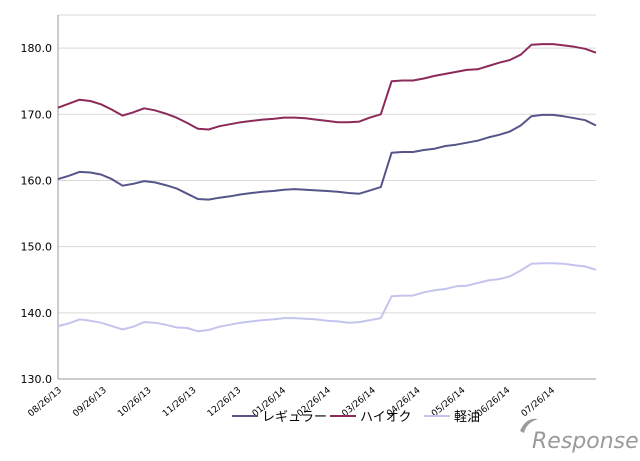  I want to click on y-tick-label: 130.0, so click(37, 379).